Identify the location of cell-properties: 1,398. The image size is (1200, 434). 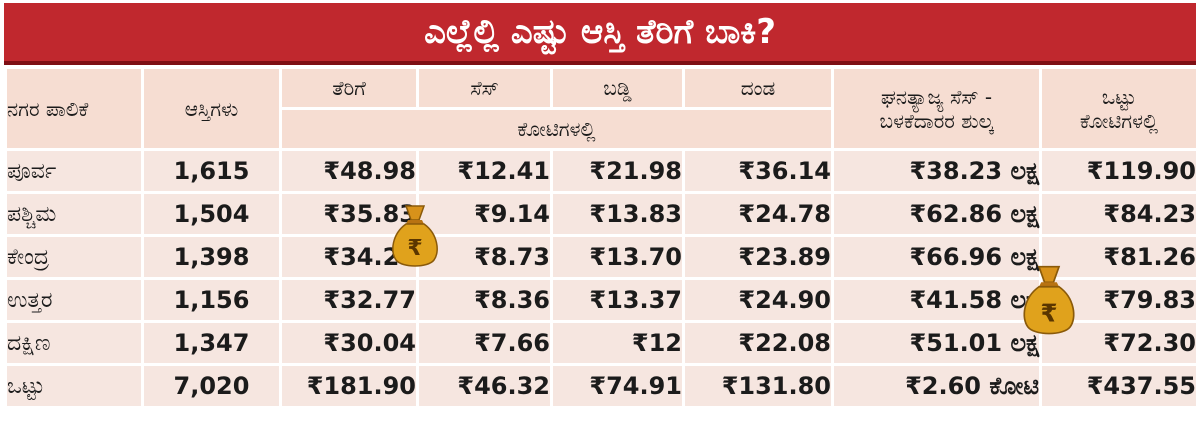
(211, 257).